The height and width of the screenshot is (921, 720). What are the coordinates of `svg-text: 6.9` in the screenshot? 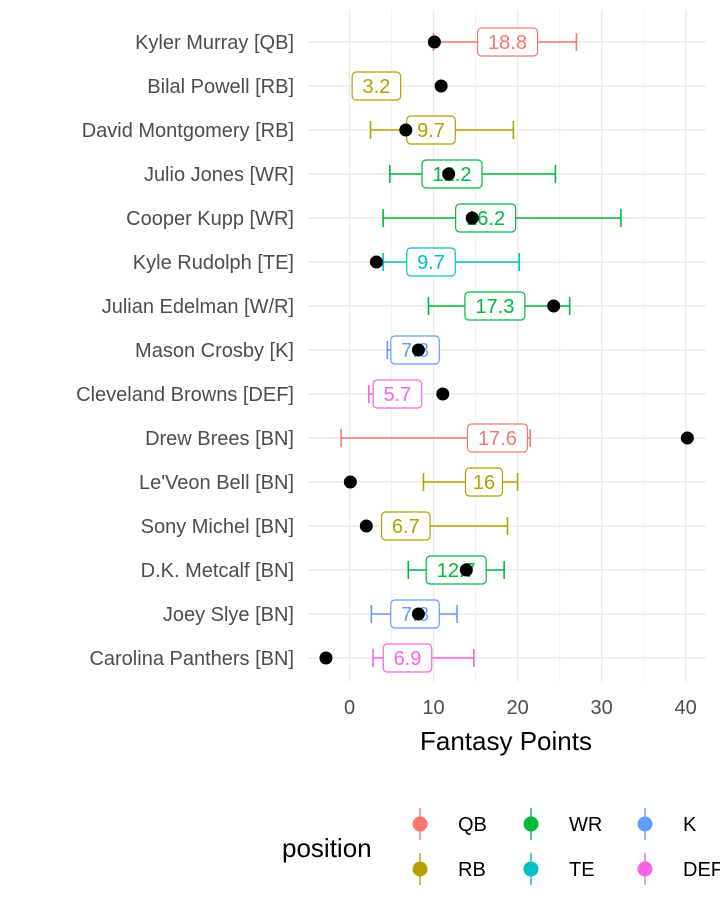 It's located at (408, 659).